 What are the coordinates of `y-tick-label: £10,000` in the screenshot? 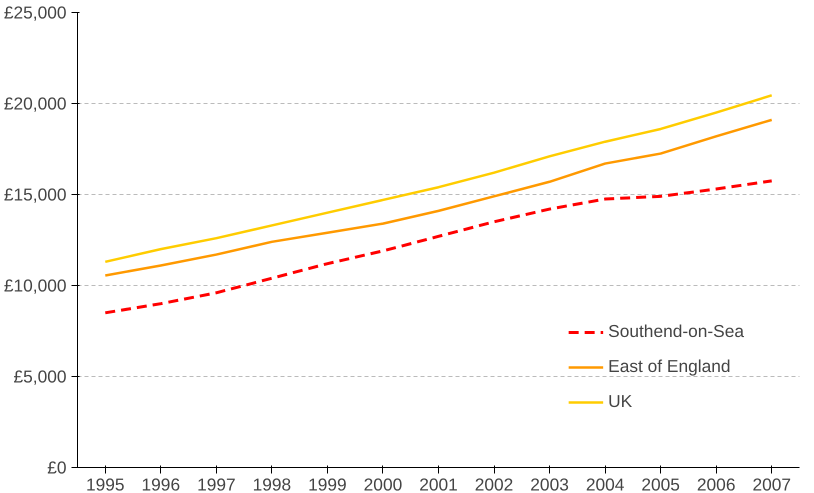 It's located at (35, 286).